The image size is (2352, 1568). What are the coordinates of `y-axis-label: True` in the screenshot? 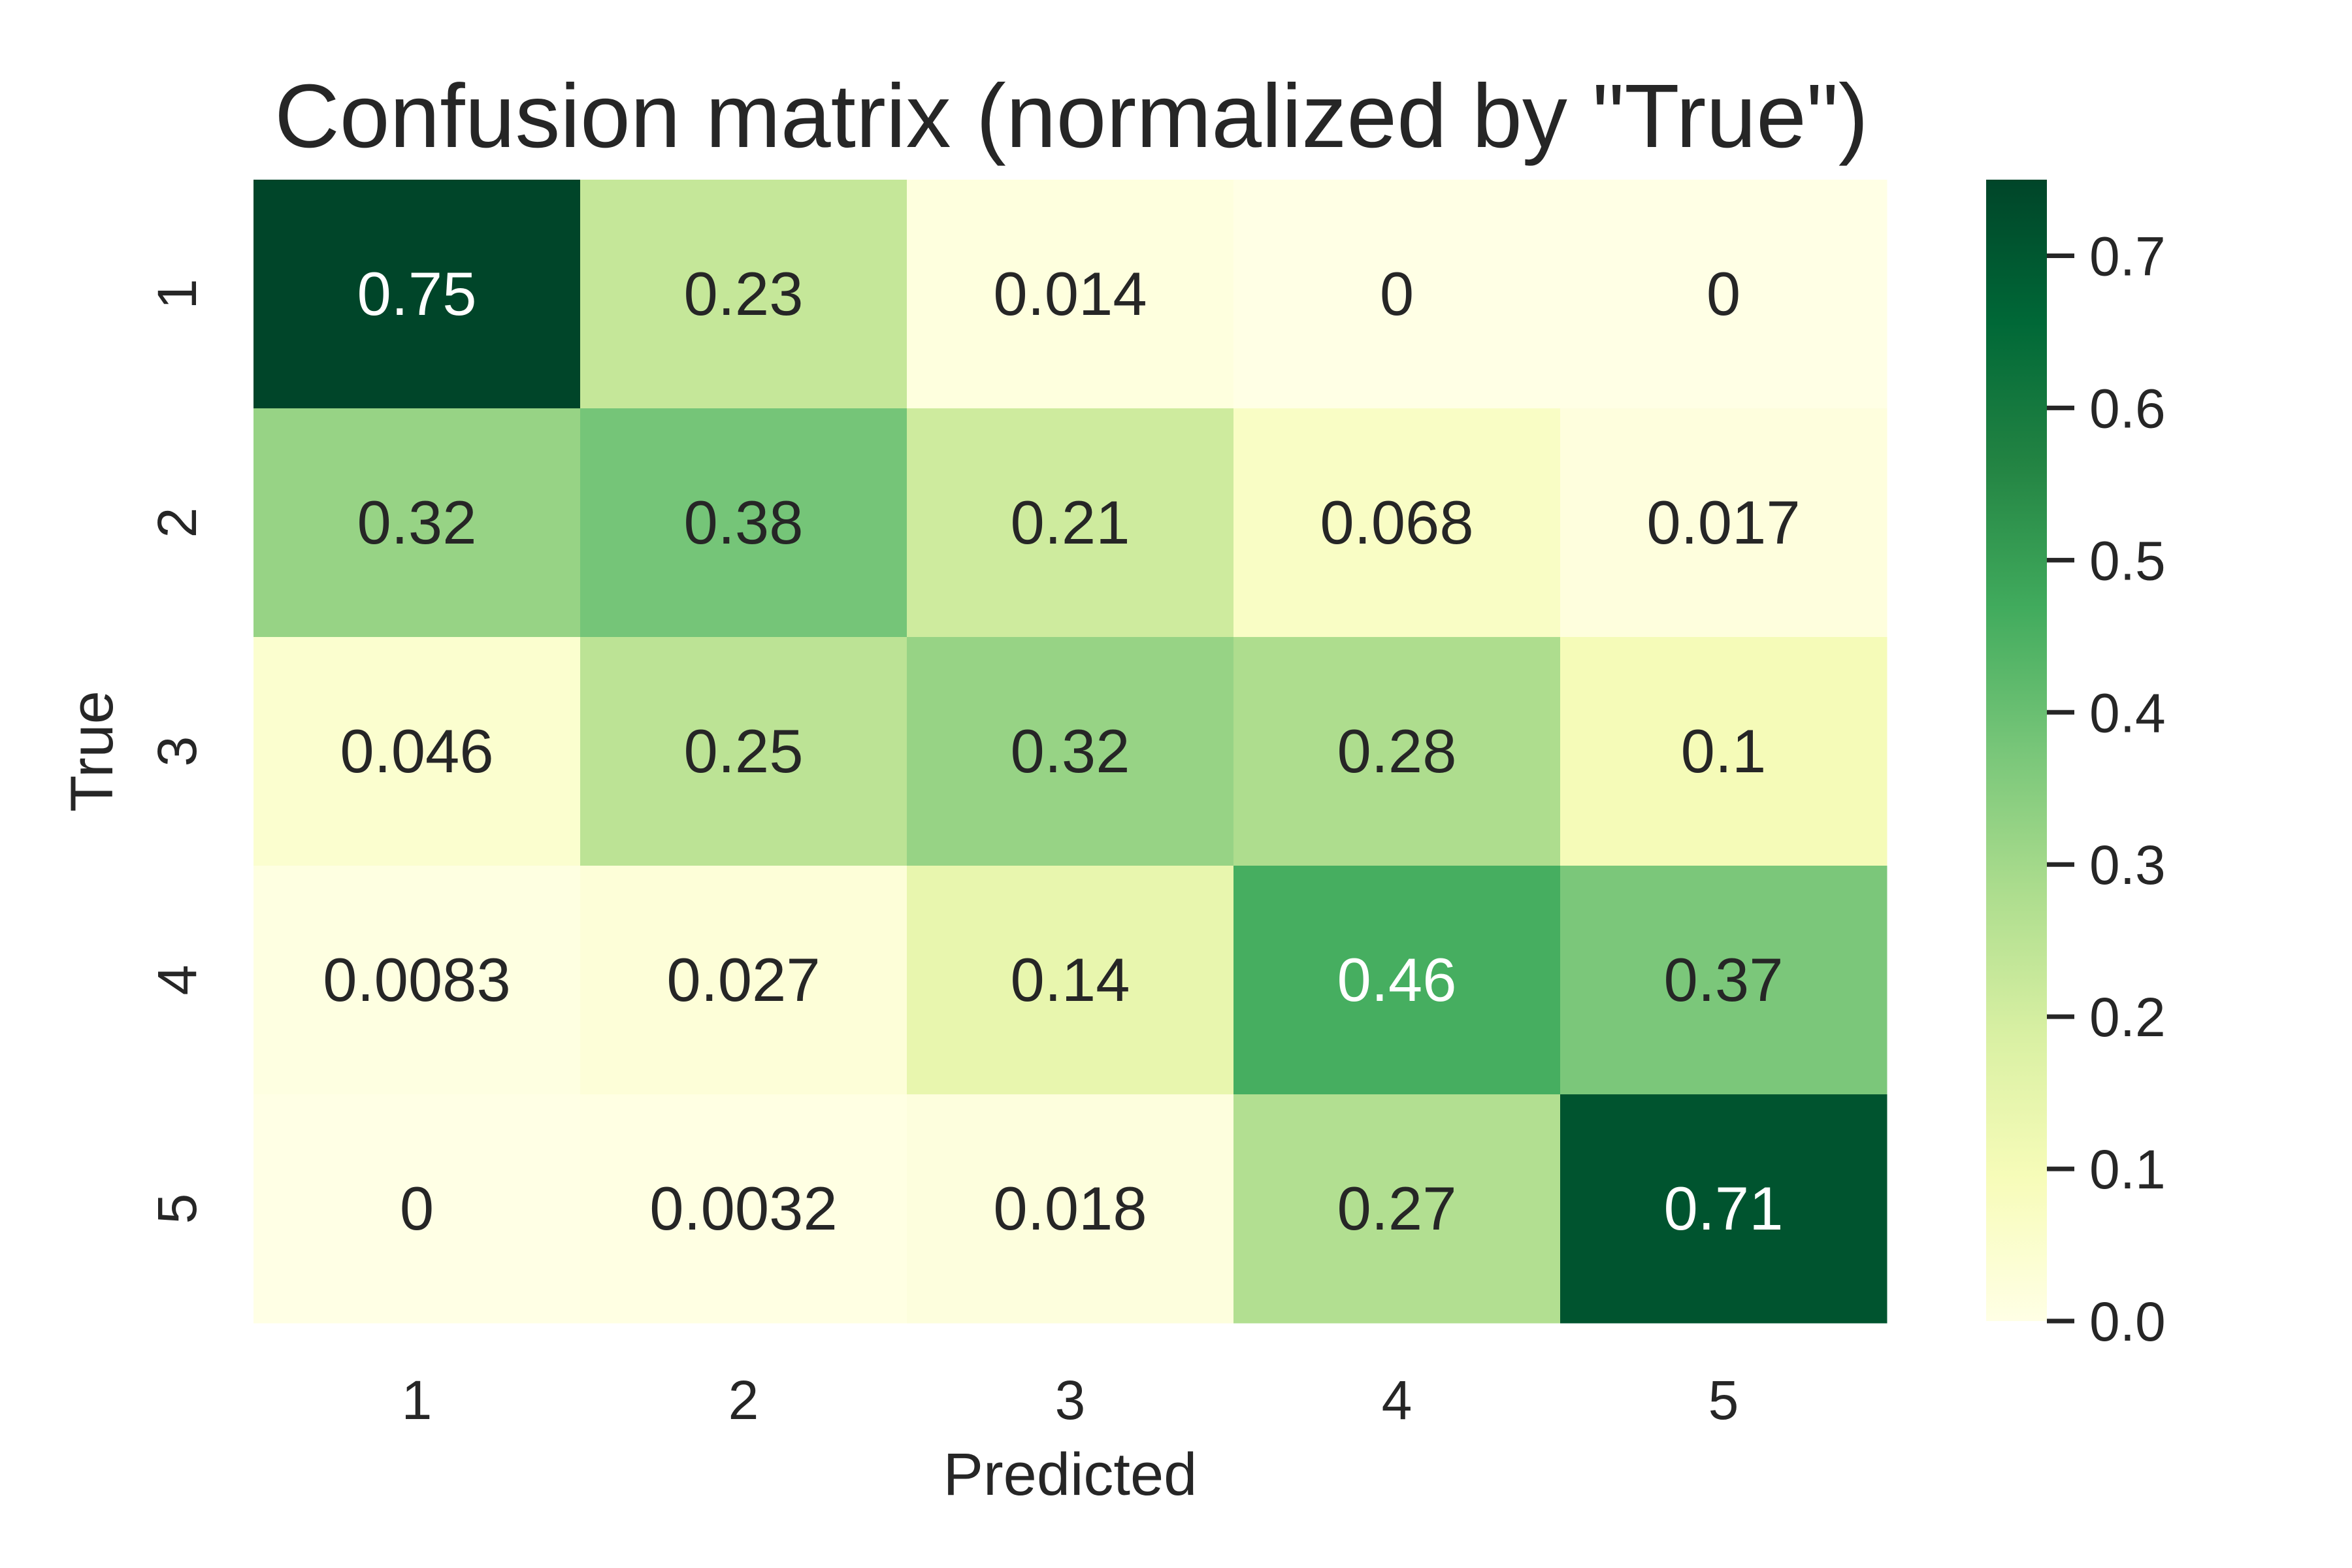 It's located at (92, 751).